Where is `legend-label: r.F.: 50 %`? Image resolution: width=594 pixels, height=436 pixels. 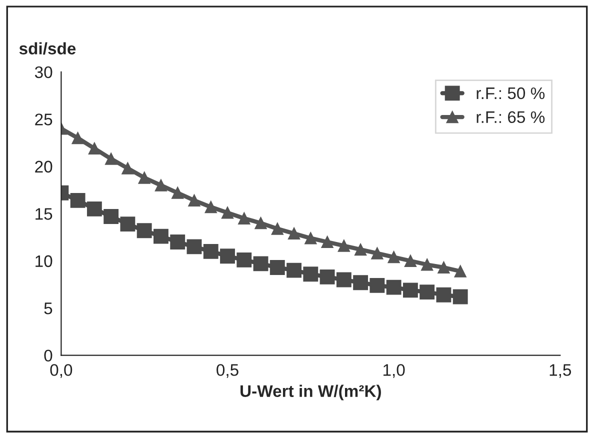
legend-label: r.F.: 50 % is located at coordinates (510, 93).